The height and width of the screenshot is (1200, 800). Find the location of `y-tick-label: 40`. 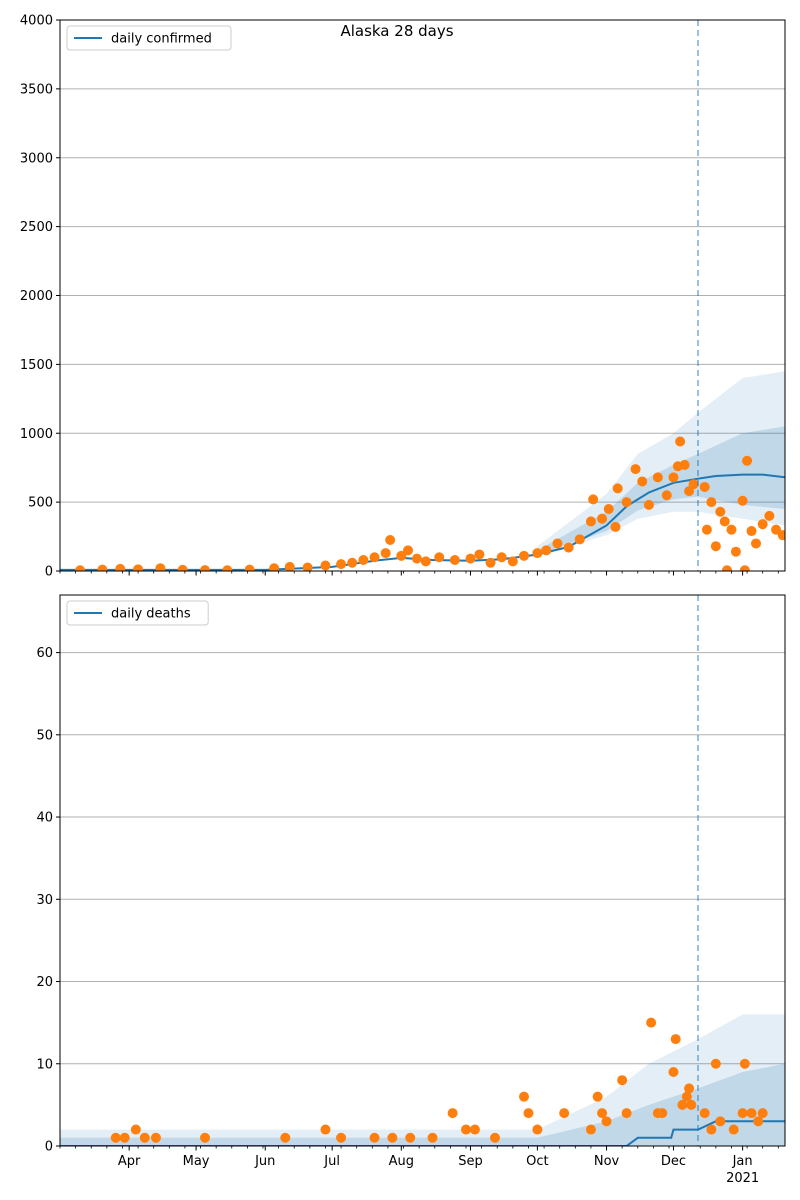

y-tick-label: 40 is located at coordinates (44, 818).